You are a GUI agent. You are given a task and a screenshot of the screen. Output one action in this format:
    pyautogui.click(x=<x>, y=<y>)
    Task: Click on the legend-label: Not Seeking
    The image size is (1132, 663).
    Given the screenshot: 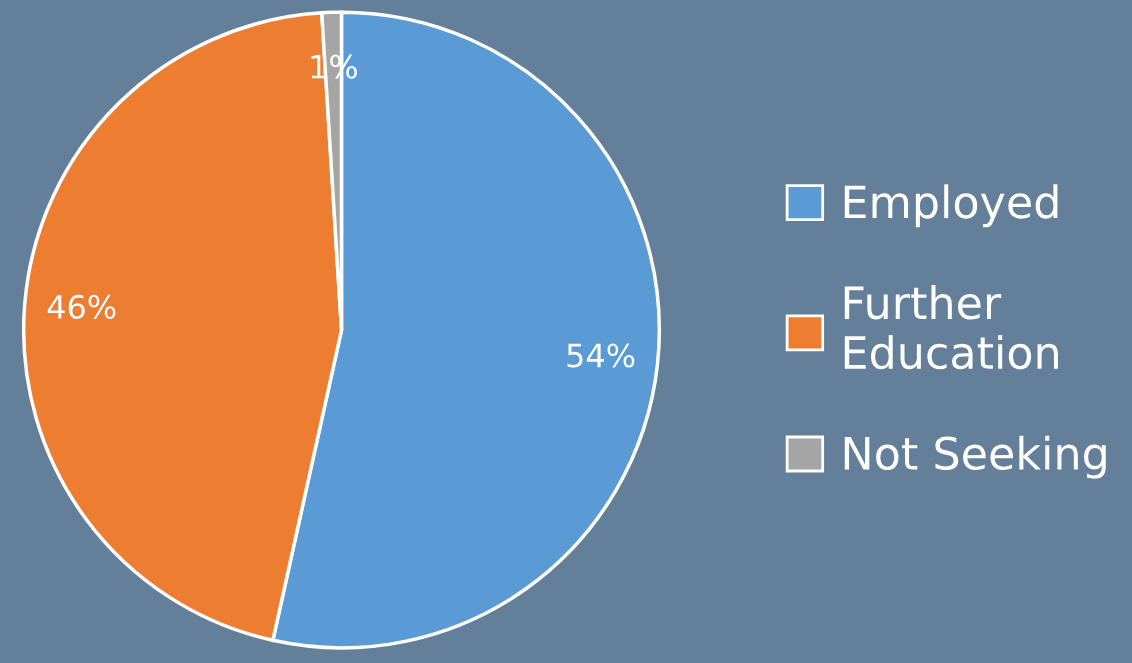 What is the action you would take?
    pyautogui.click(x=975, y=457)
    